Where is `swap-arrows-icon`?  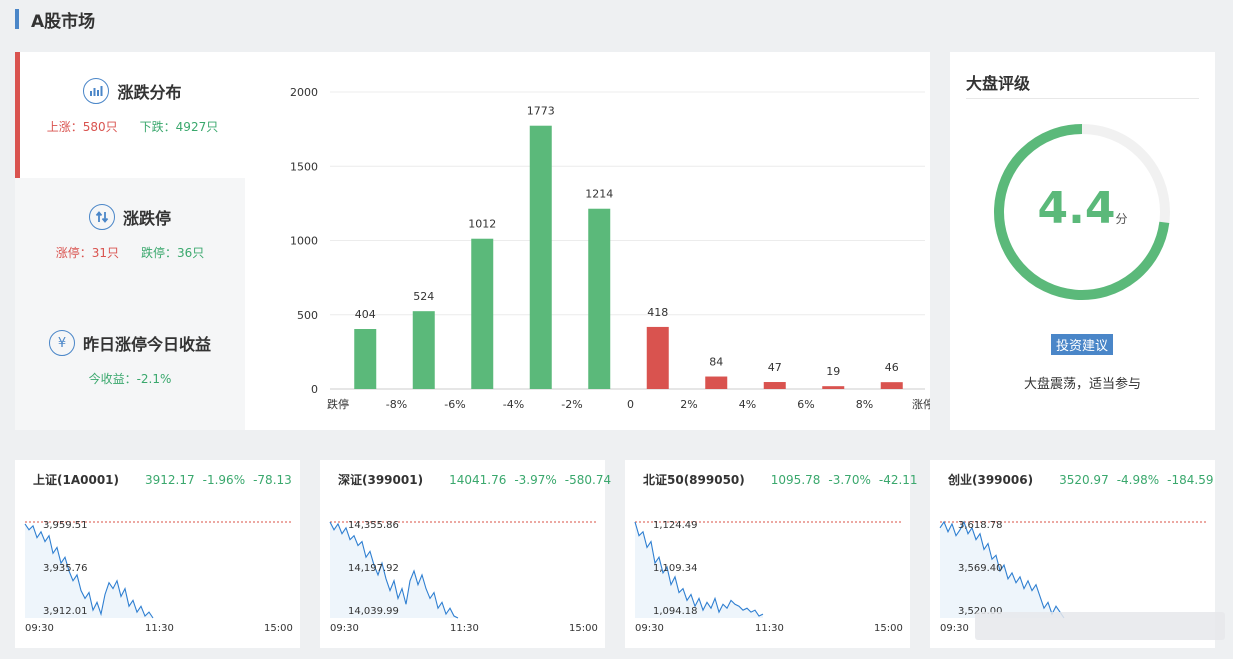 swap-arrows-icon is located at coordinates (101, 217).